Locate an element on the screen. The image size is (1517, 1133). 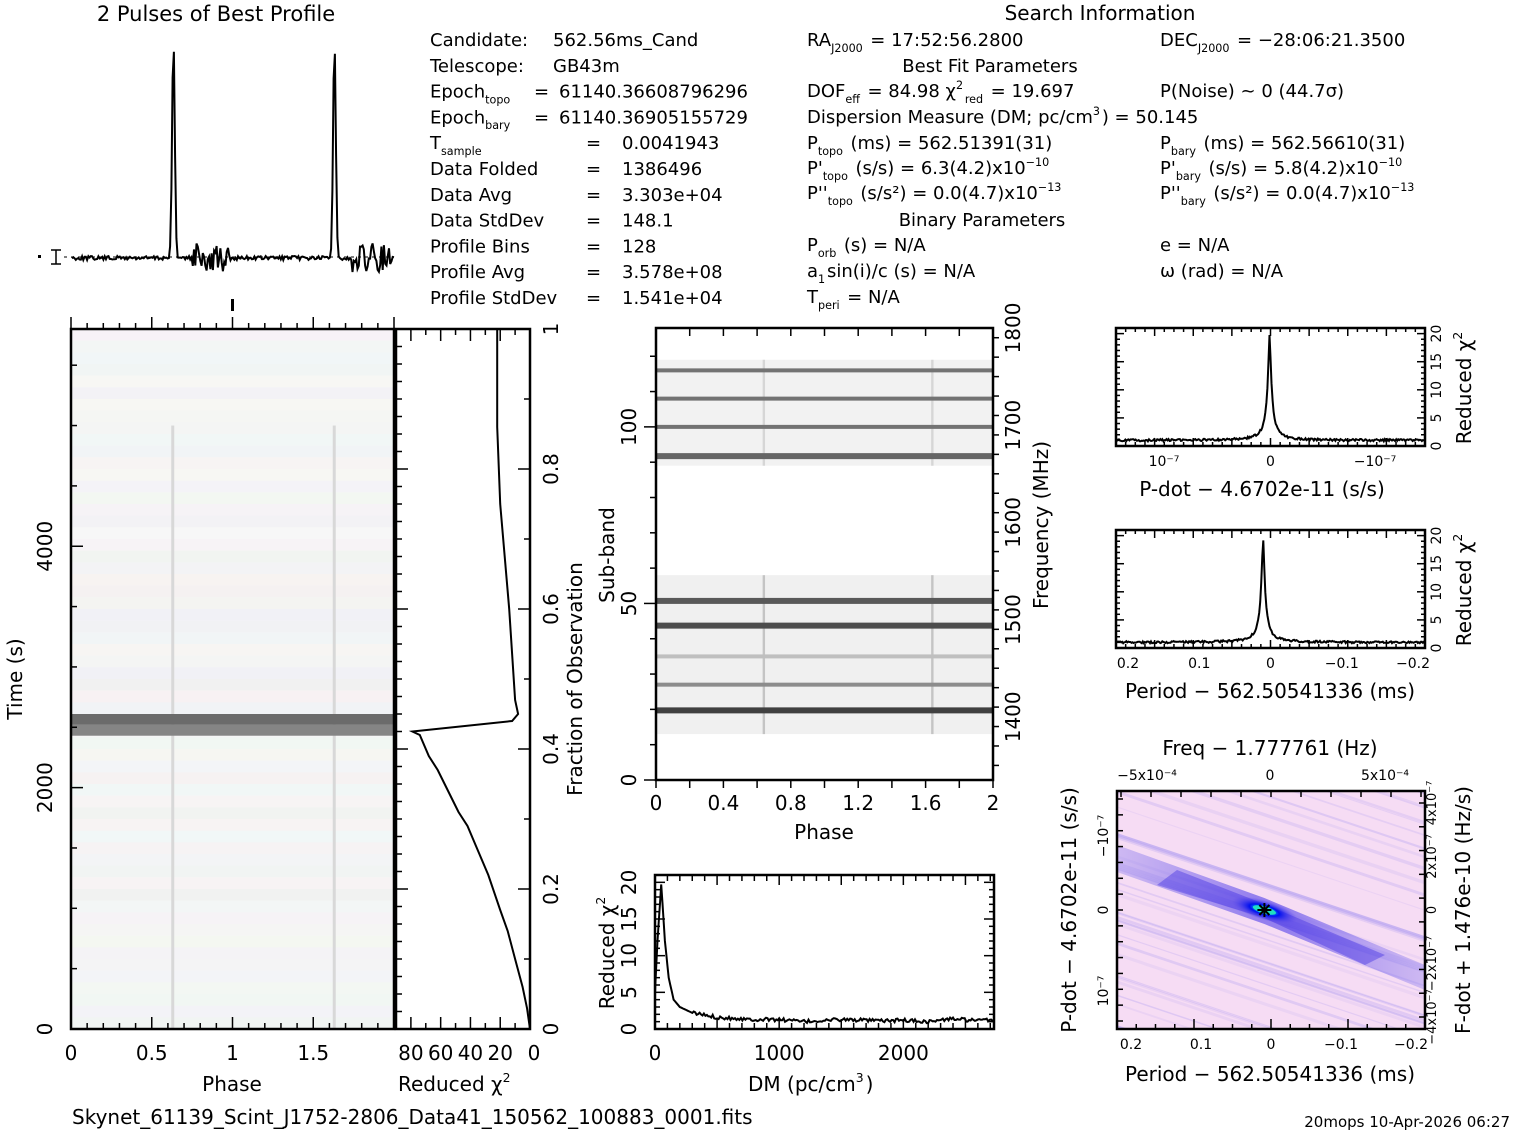
subscript: J2000 is located at coordinates (846, 48).